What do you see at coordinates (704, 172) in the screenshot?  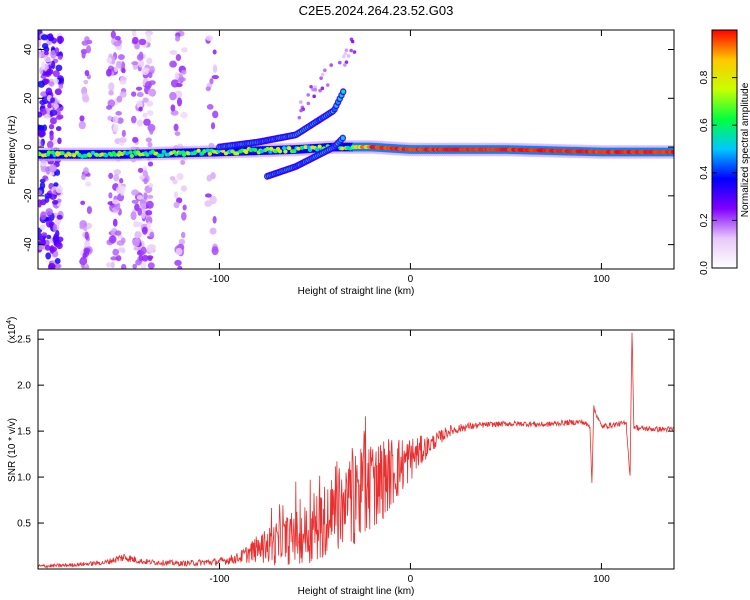 I see `colorbar-tick-label: 0.4` at bounding box center [704, 172].